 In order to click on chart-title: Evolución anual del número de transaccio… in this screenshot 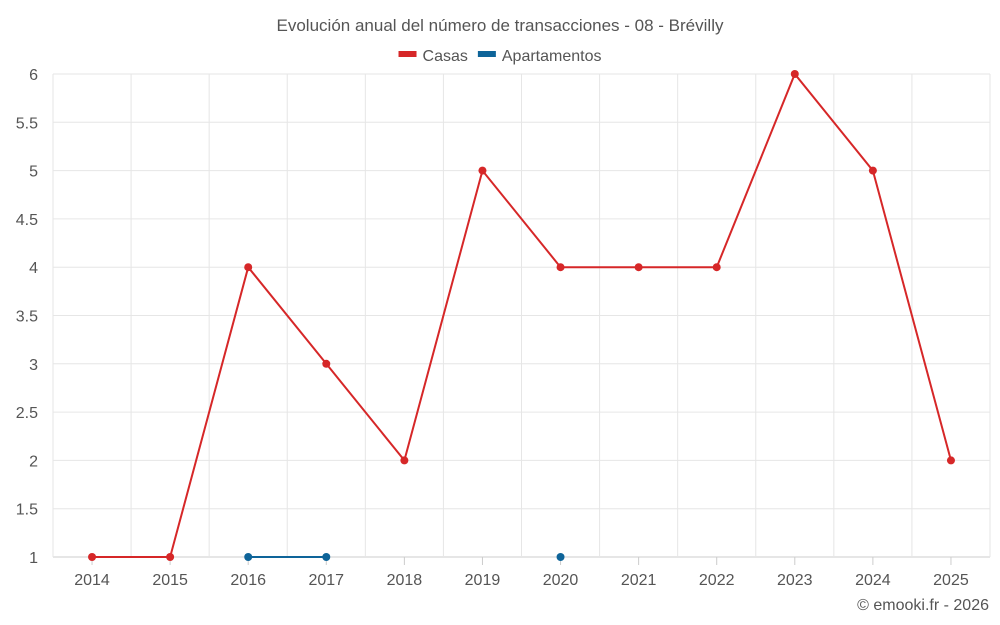, I will do `click(500, 25)`.